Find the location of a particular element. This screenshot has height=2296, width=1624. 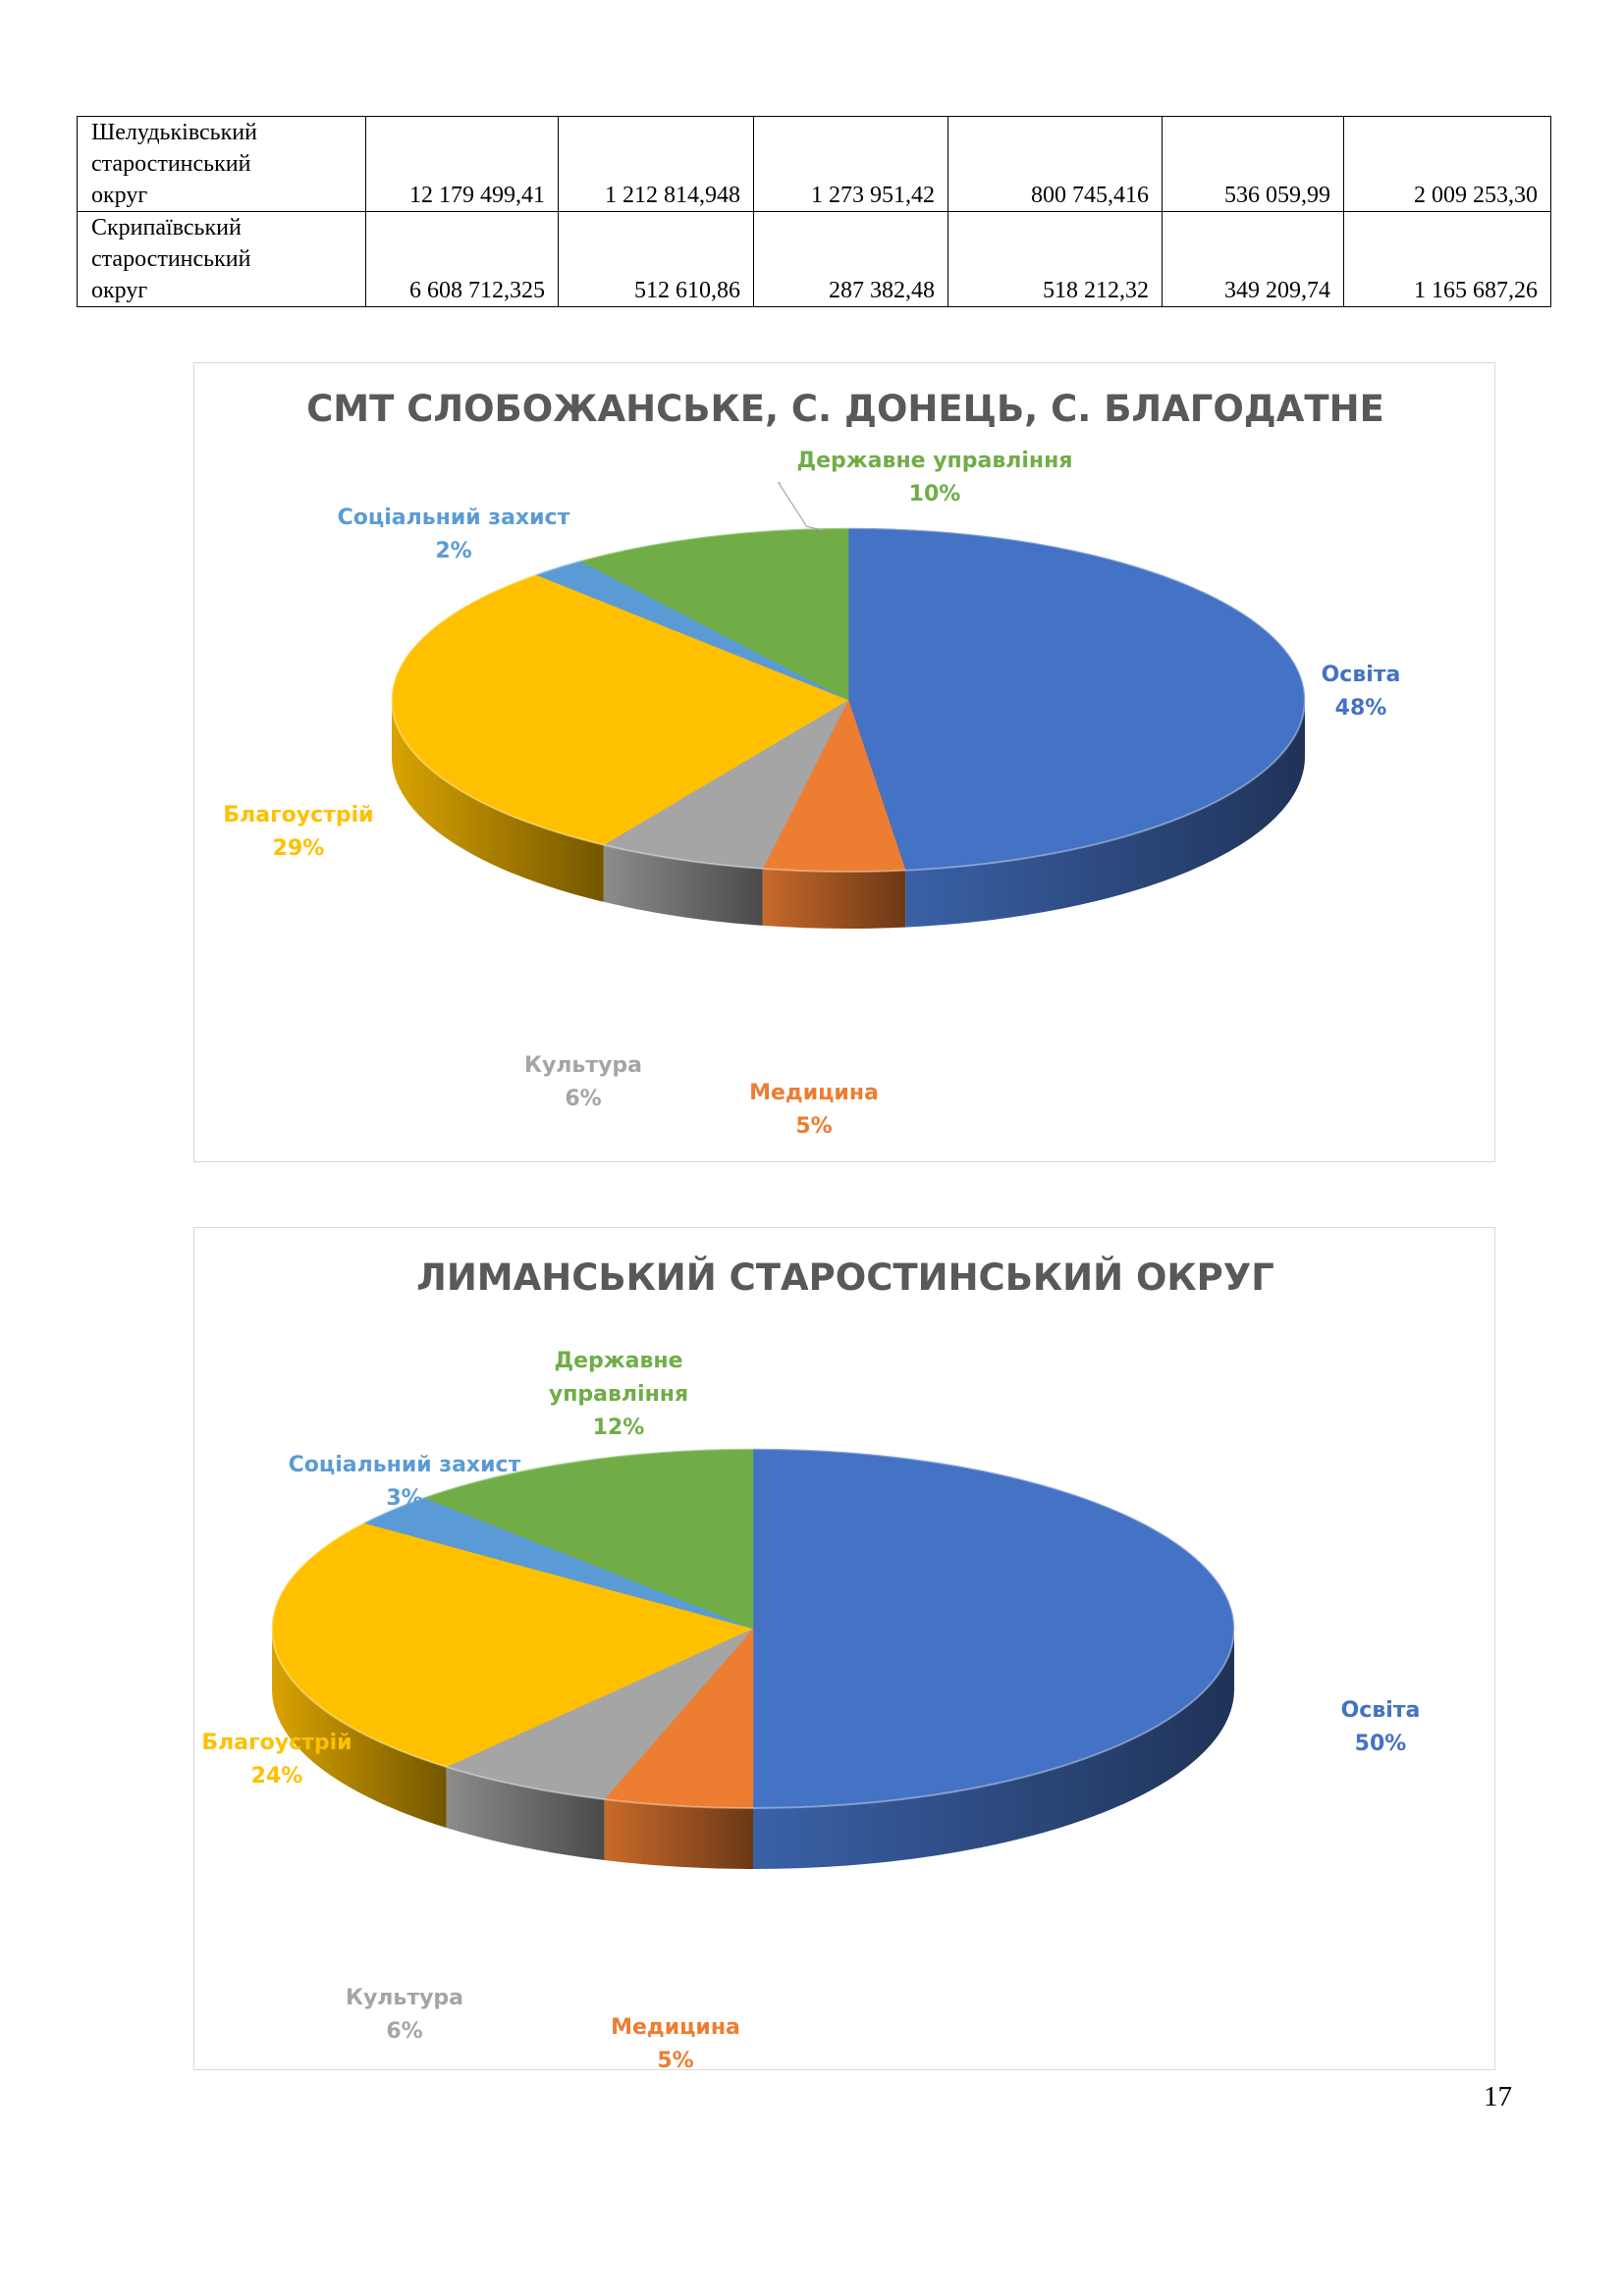

label-category: Державне управління is located at coordinates (935, 461).